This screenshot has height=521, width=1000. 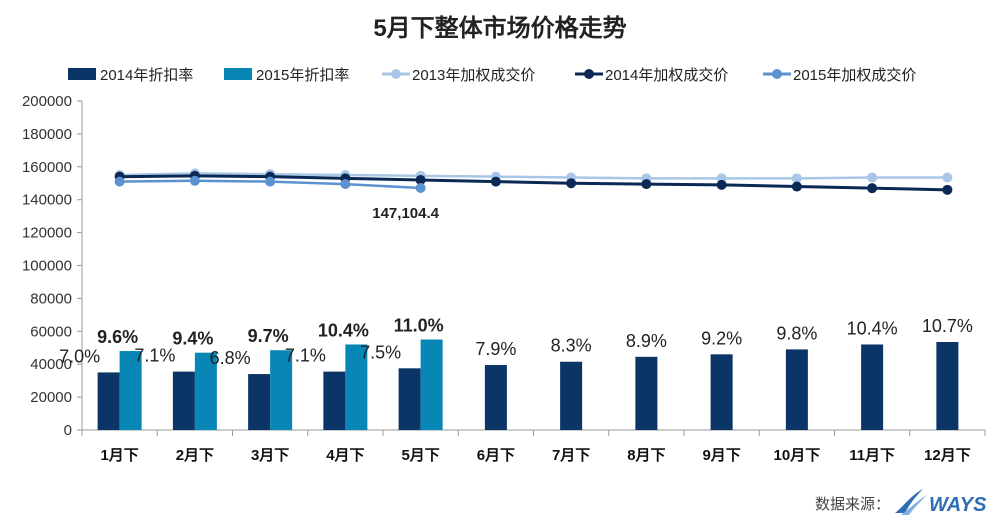 I want to click on bar-2014-data-label: 8.9%, so click(x=646, y=341).